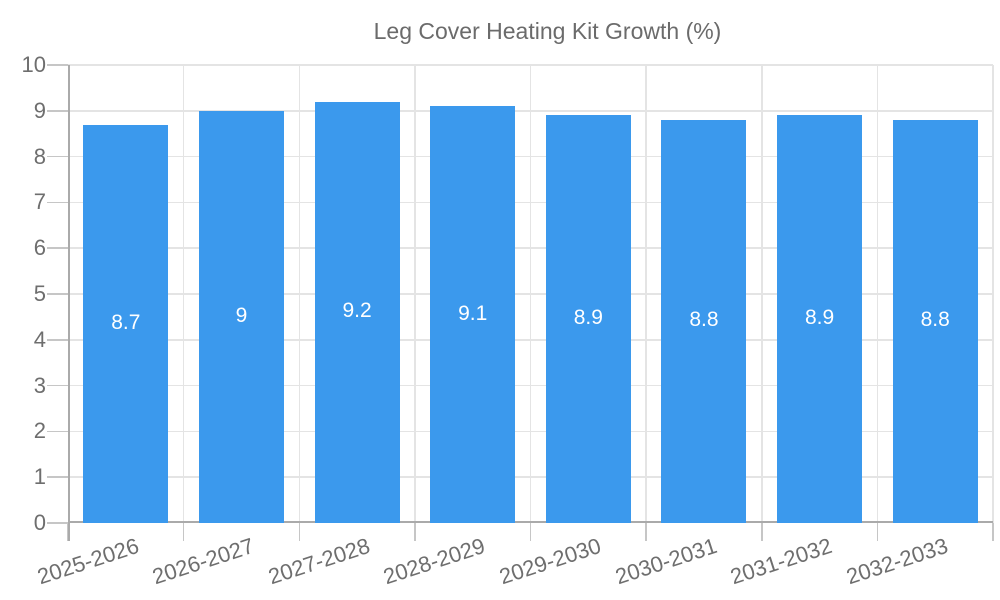 The width and height of the screenshot is (1000, 600). I want to click on x-axis-label: 2030-2031, so click(665, 561).